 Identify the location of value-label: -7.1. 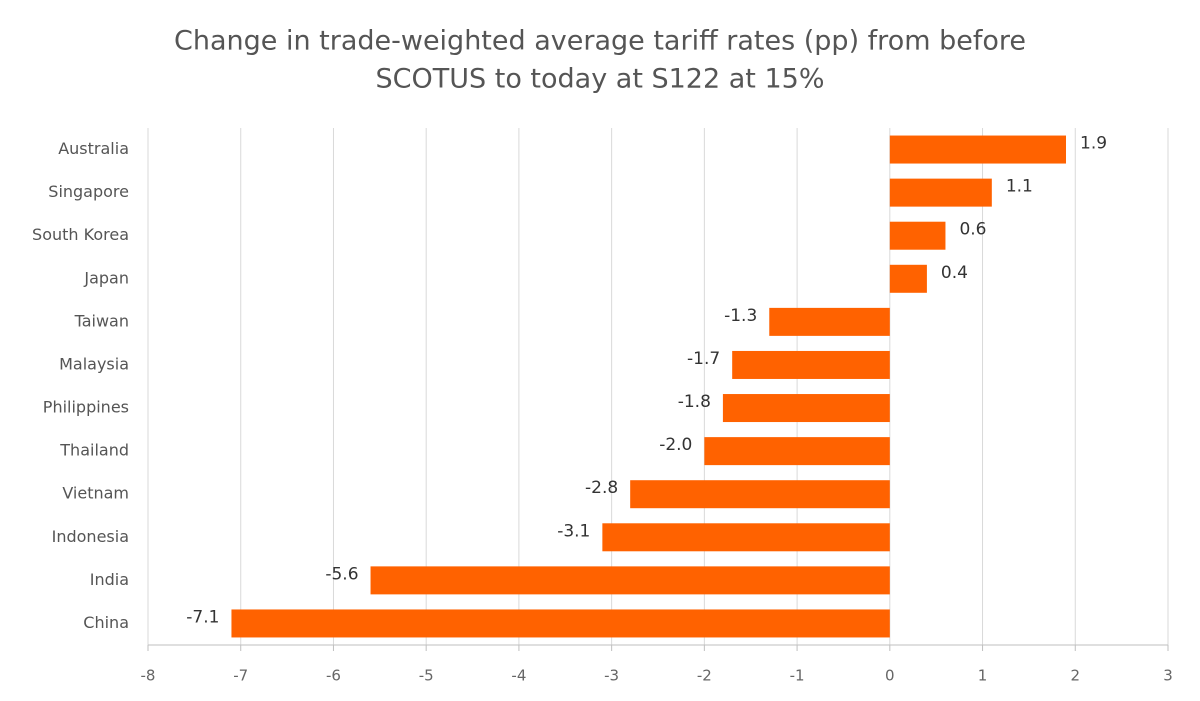
(202, 617).